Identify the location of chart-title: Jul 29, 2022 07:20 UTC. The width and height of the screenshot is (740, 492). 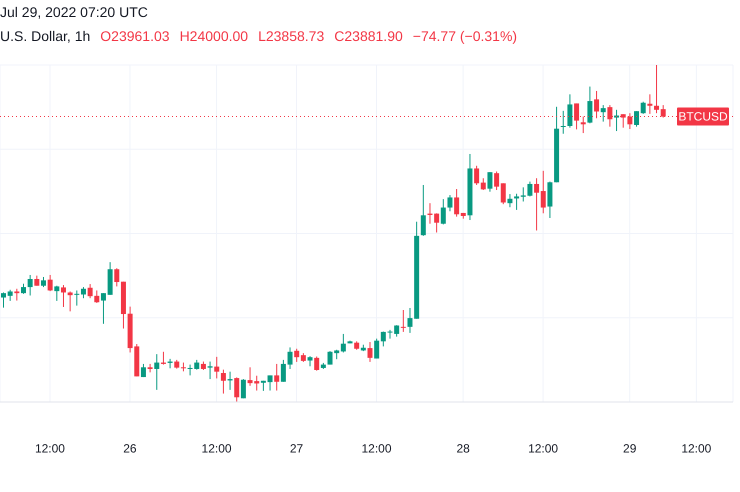
(74, 12).